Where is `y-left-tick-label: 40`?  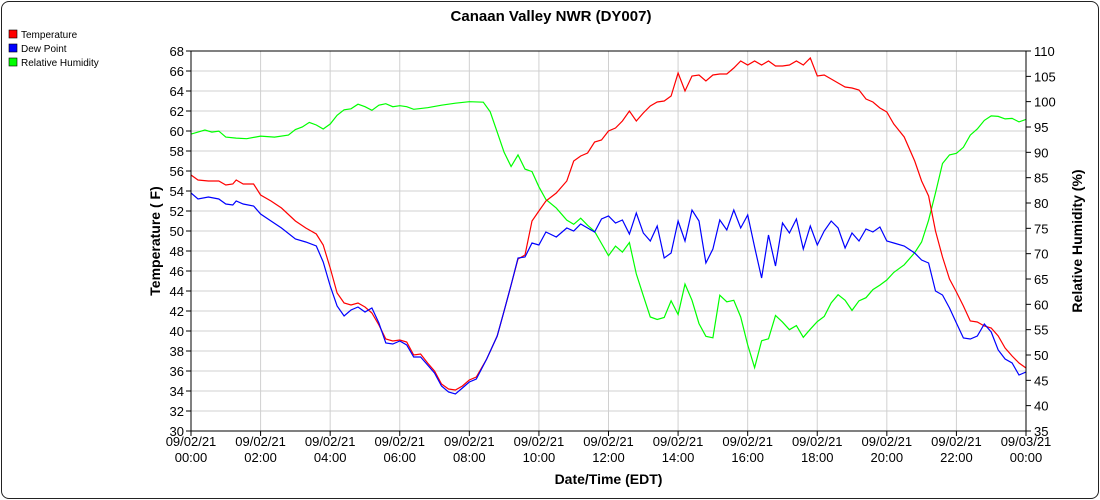 y-left-tick-label: 40 is located at coordinates (177, 331).